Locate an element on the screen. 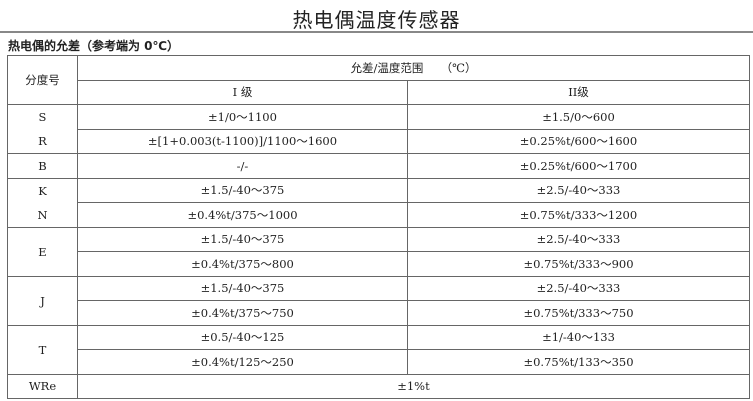 The height and width of the screenshot is (401, 753). type-cell: E is located at coordinates (42, 251).